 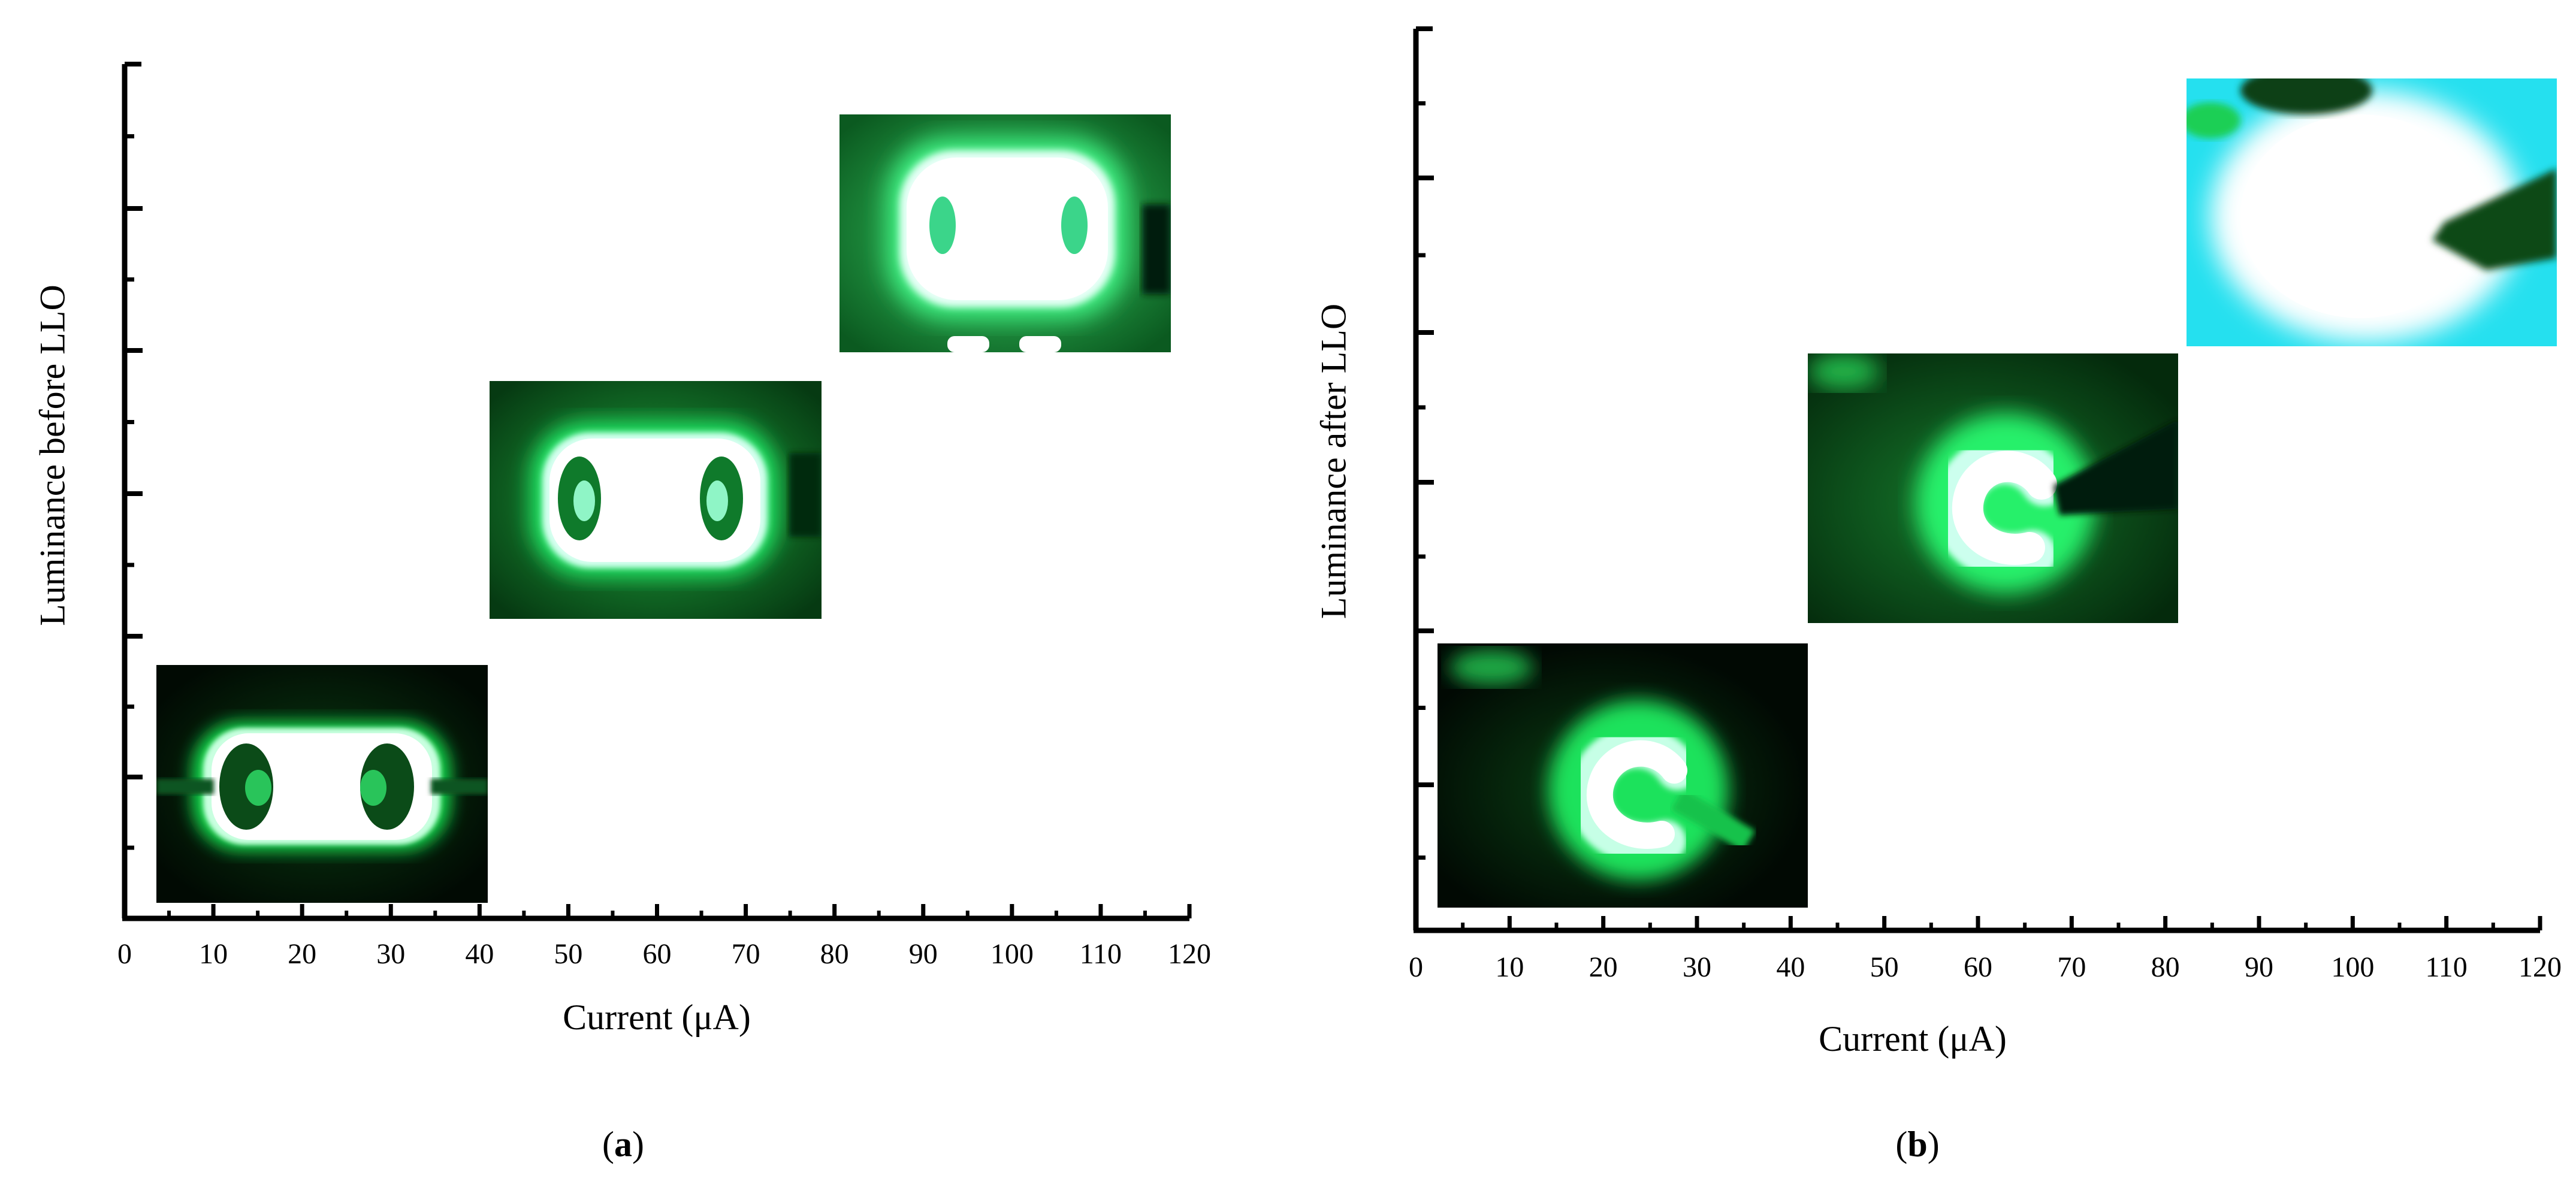 I want to click on x-tick-label-b: 40, so click(x=1791, y=967).